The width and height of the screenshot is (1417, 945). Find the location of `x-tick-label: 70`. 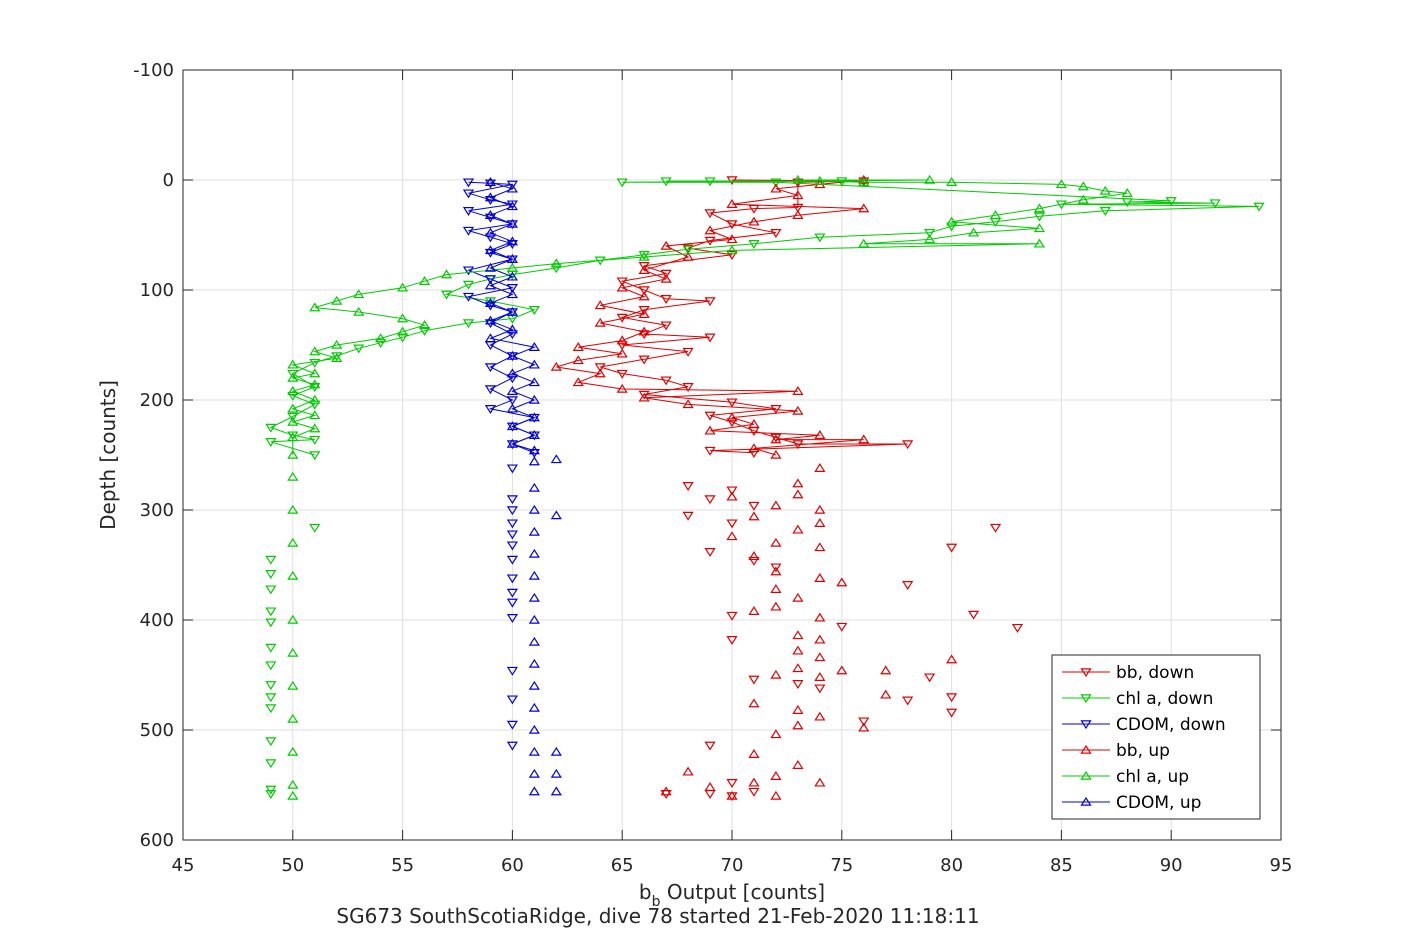

x-tick-label: 70 is located at coordinates (732, 865).